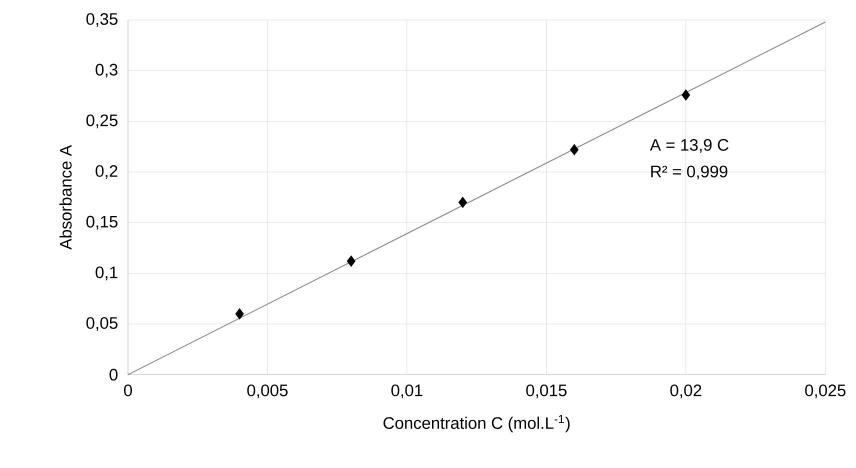 The height and width of the screenshot is (468, 856). I want to click on x-tick-label: 0,025, so click(825, 391).